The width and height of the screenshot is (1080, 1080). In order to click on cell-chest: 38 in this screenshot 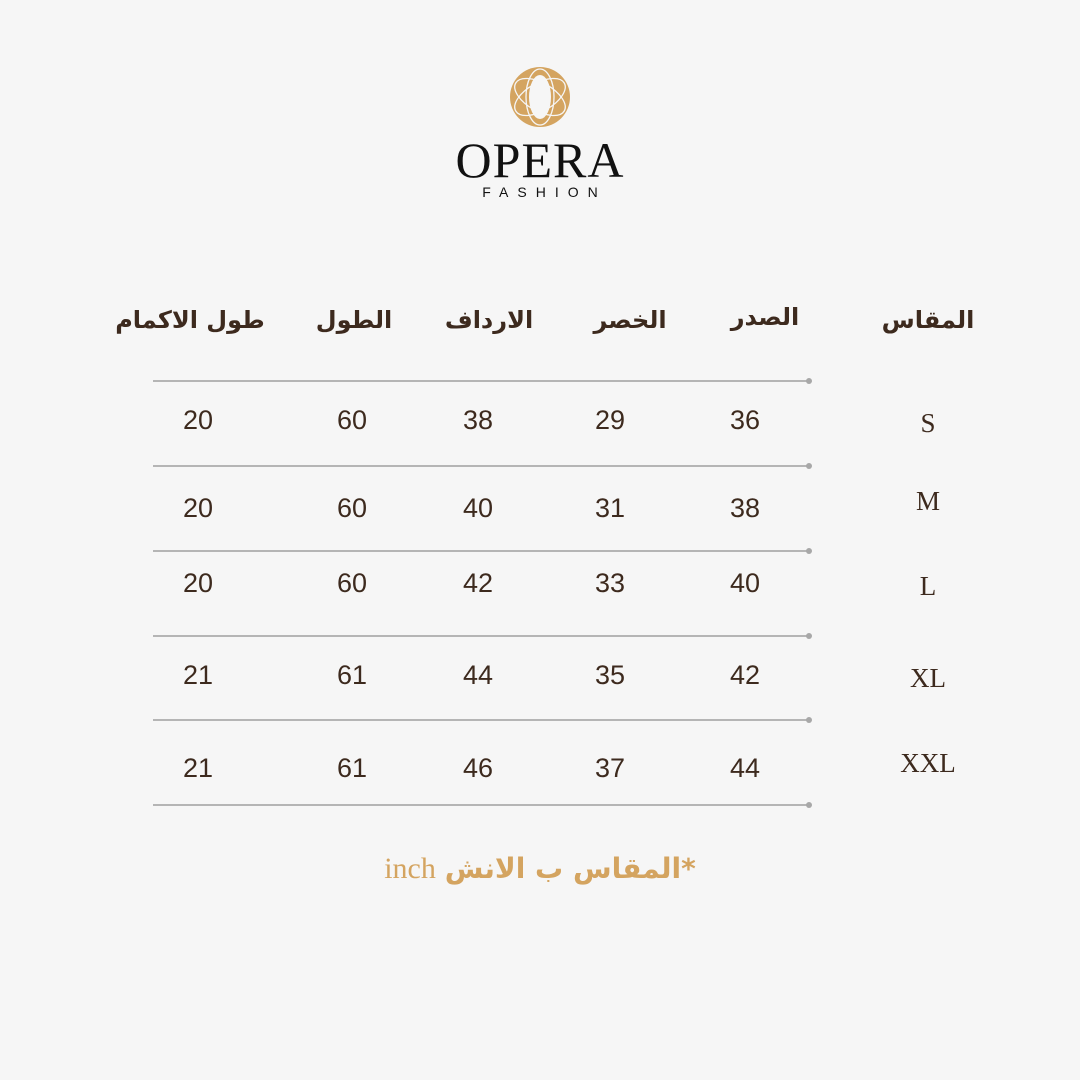, I will do `click(745, 508)`.